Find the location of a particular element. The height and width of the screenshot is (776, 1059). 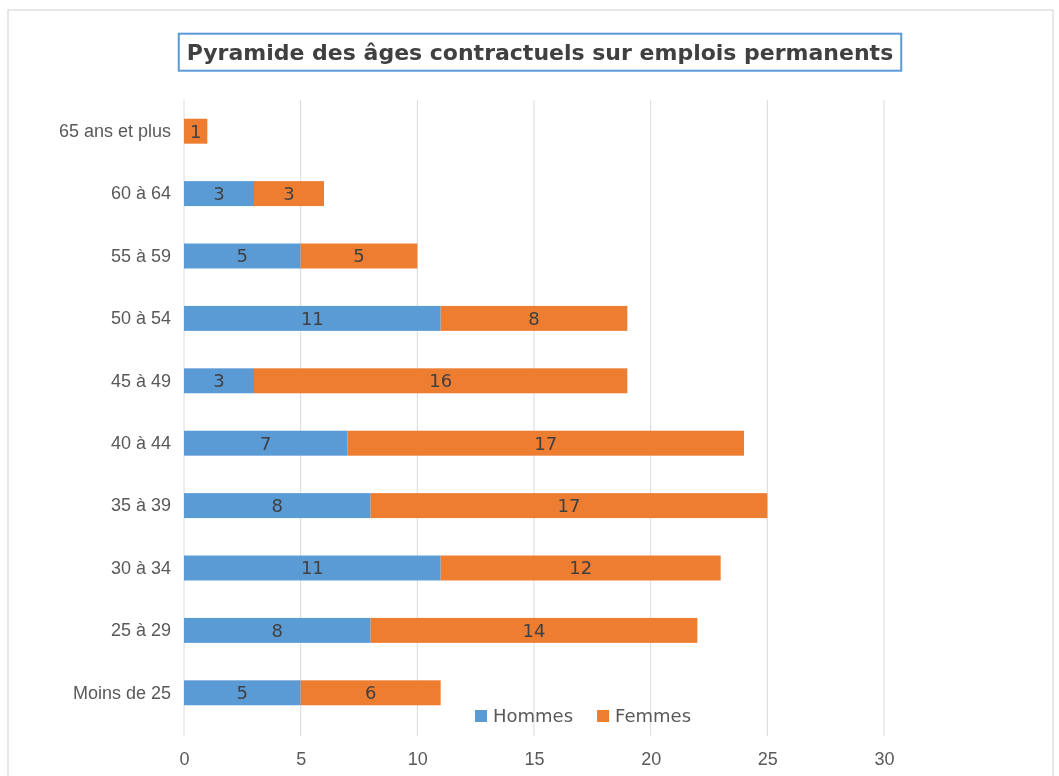

data-label: 1 is located at coordinates (195, 131).